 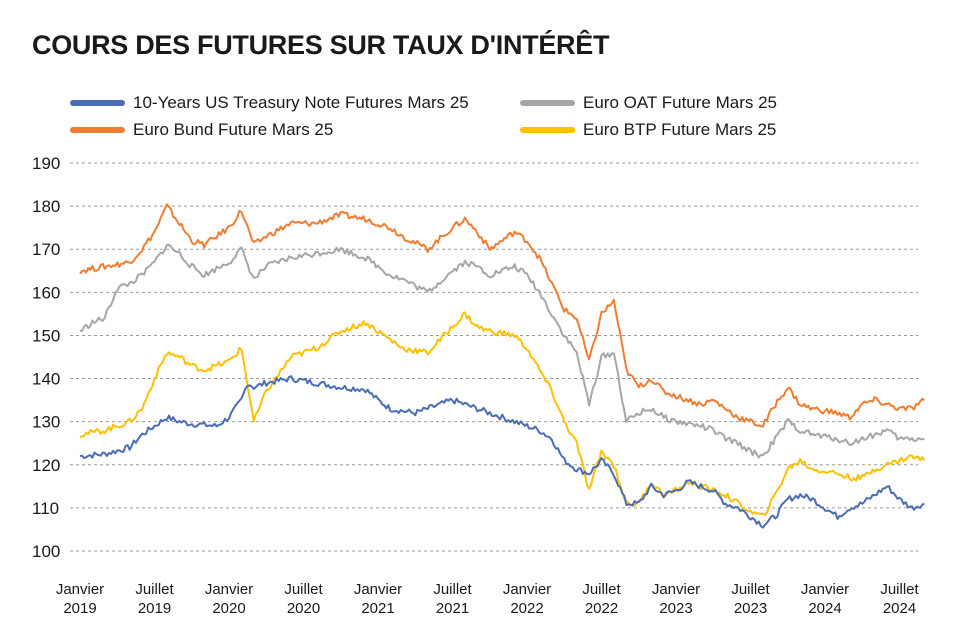 I want to click on y-tick-label: 150, so click(x=46, y=335).